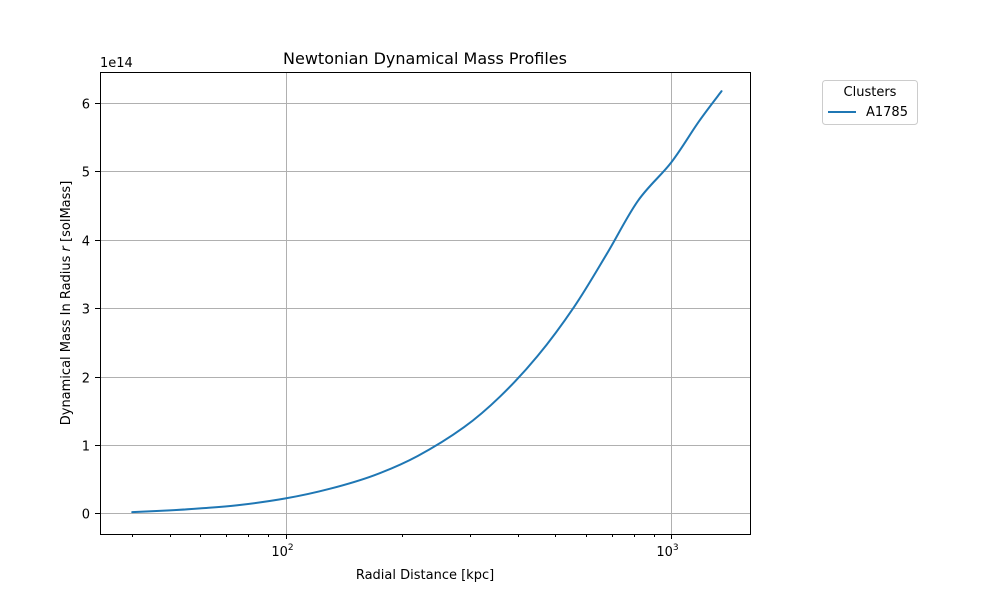 This screenshot has width=1000, height=600. What do you see at coordinates (116, 63) in the screenshot?
I see `y-offset-label: 1e14` at bounding box center [116, 63].